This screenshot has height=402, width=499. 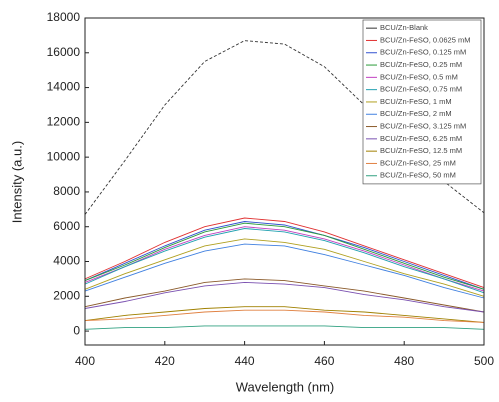 I want to click on legend-box, so click(x=422, y=102).